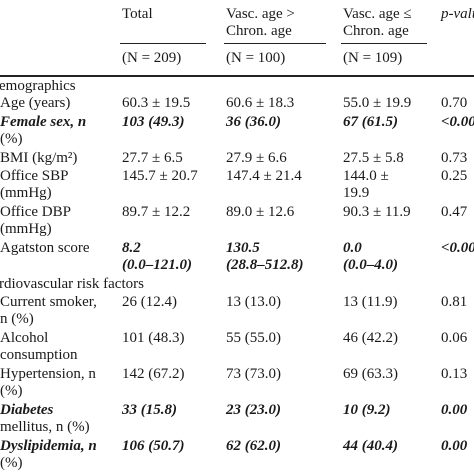 The height and width of the screenshot is (474, 474). I want to click on row-dysl-label2: (%), so click(11, 463).